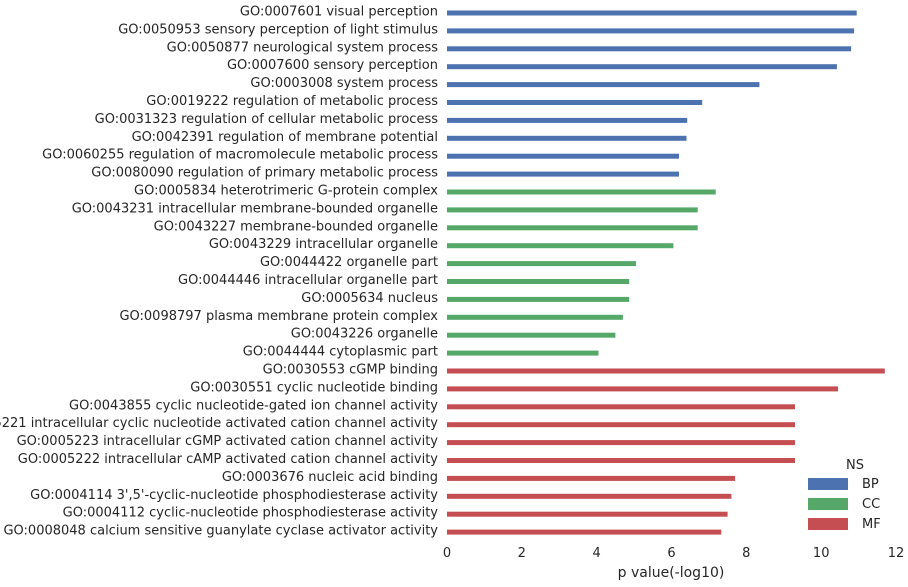 This screenshot has width=908, height=587. I want to click on x-tick-label-0: 0, so click(447, 553).